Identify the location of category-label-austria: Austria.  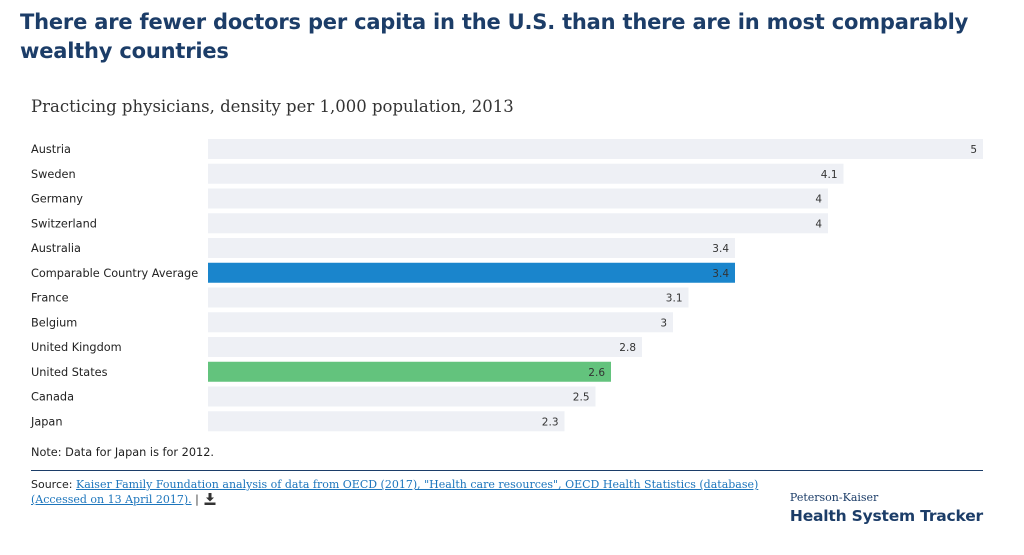
(51, 149).